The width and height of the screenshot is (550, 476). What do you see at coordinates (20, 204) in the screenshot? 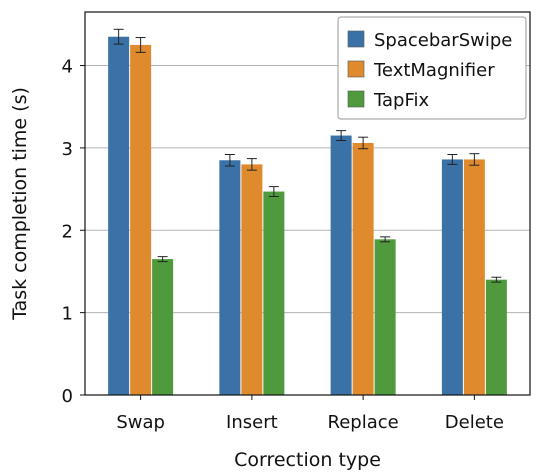
I see `y-axis-title: Task completion time (s)` at bounding box center [20, 204].